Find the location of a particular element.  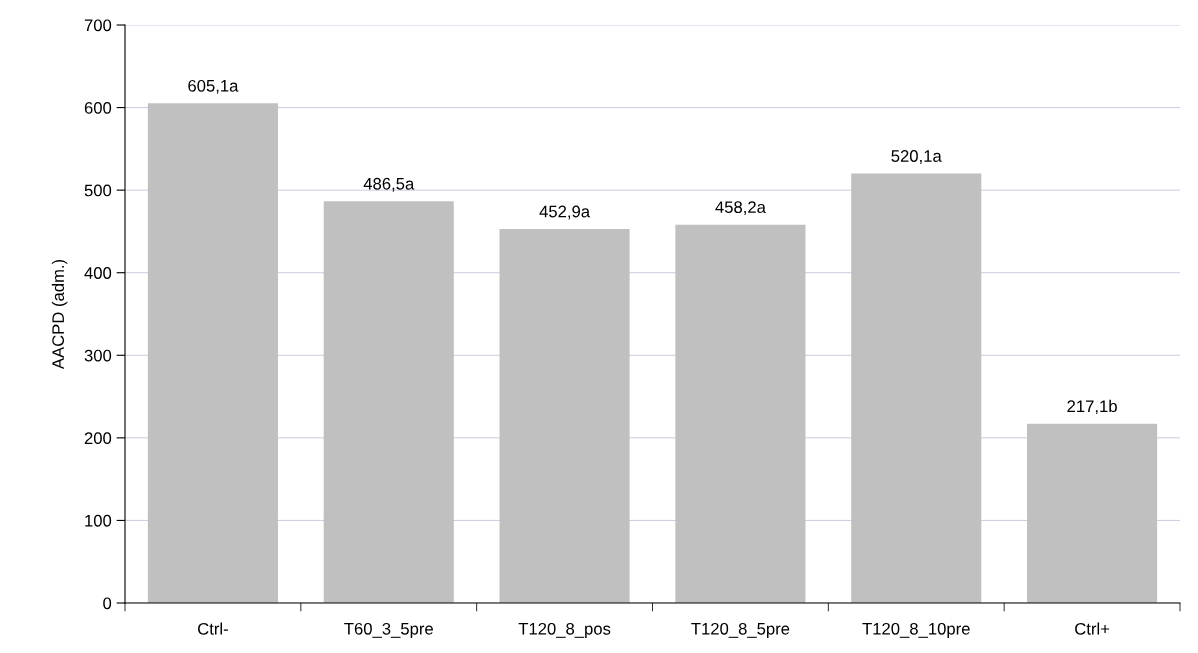

y-tick-label: 0 is located at coordinates (107, 603).